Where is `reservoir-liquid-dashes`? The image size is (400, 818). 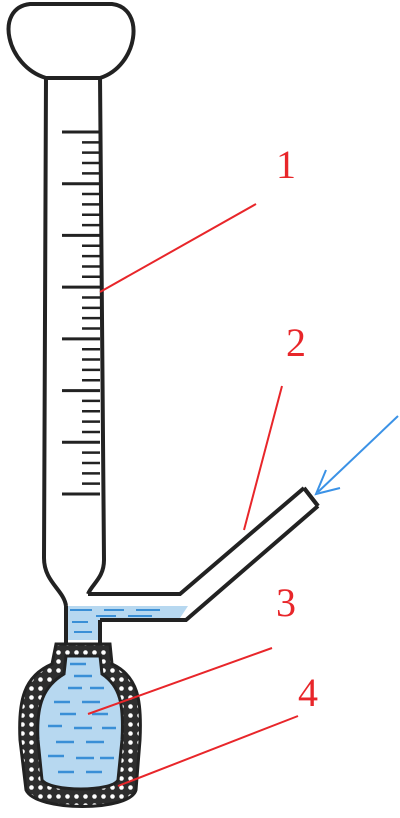
reservoir-liquid-dashes is located at coordinates (82, 718).